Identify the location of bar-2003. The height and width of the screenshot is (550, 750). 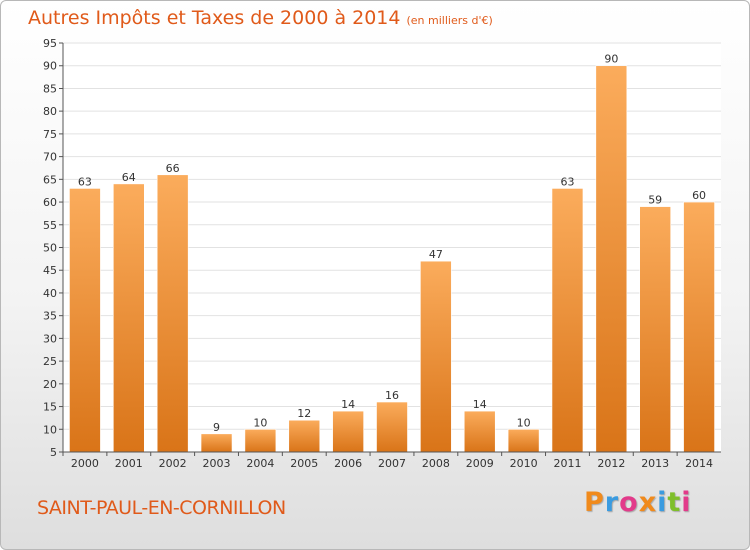
(216, 443).